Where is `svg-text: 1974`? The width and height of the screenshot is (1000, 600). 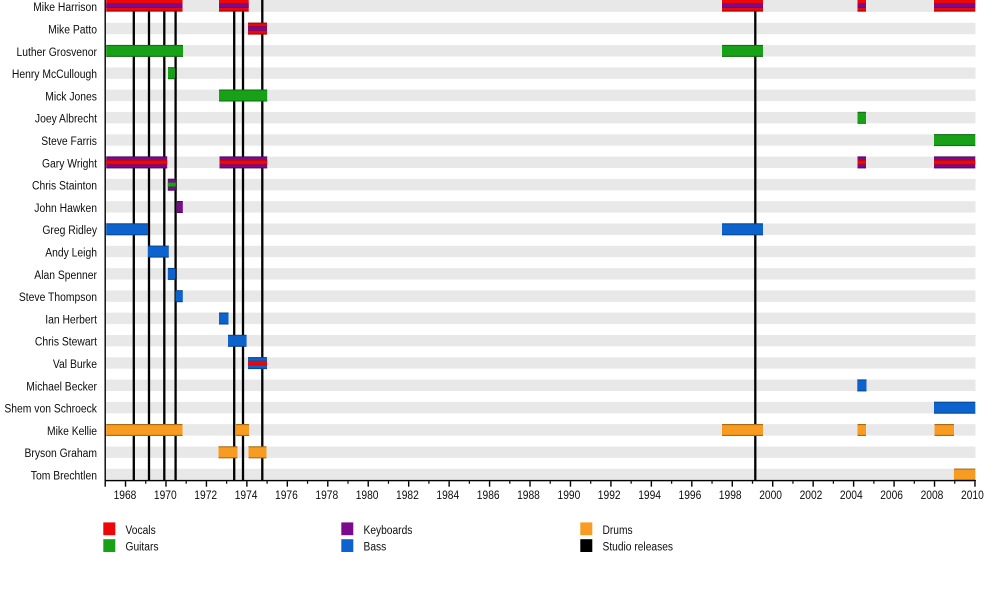
svg-text: 1974 is located at coordinates (246, 496).